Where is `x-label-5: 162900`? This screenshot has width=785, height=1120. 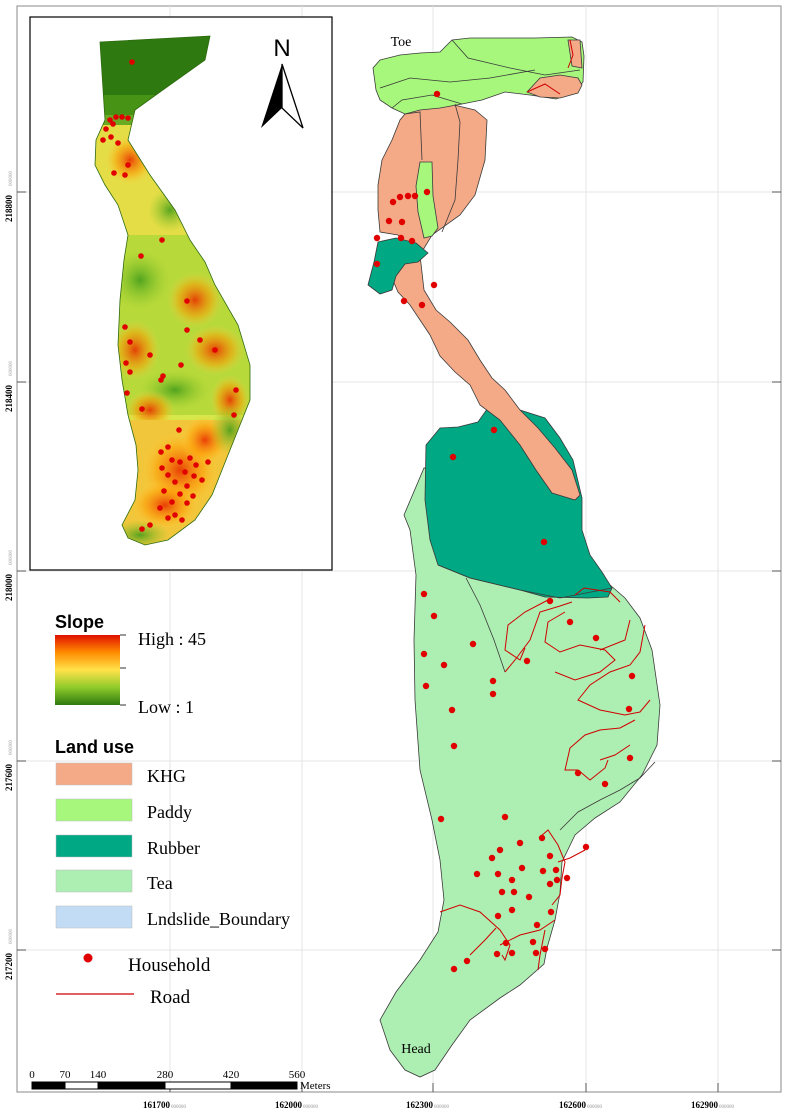 x-label-5: 162900 is located at coordinates (705, 1105).